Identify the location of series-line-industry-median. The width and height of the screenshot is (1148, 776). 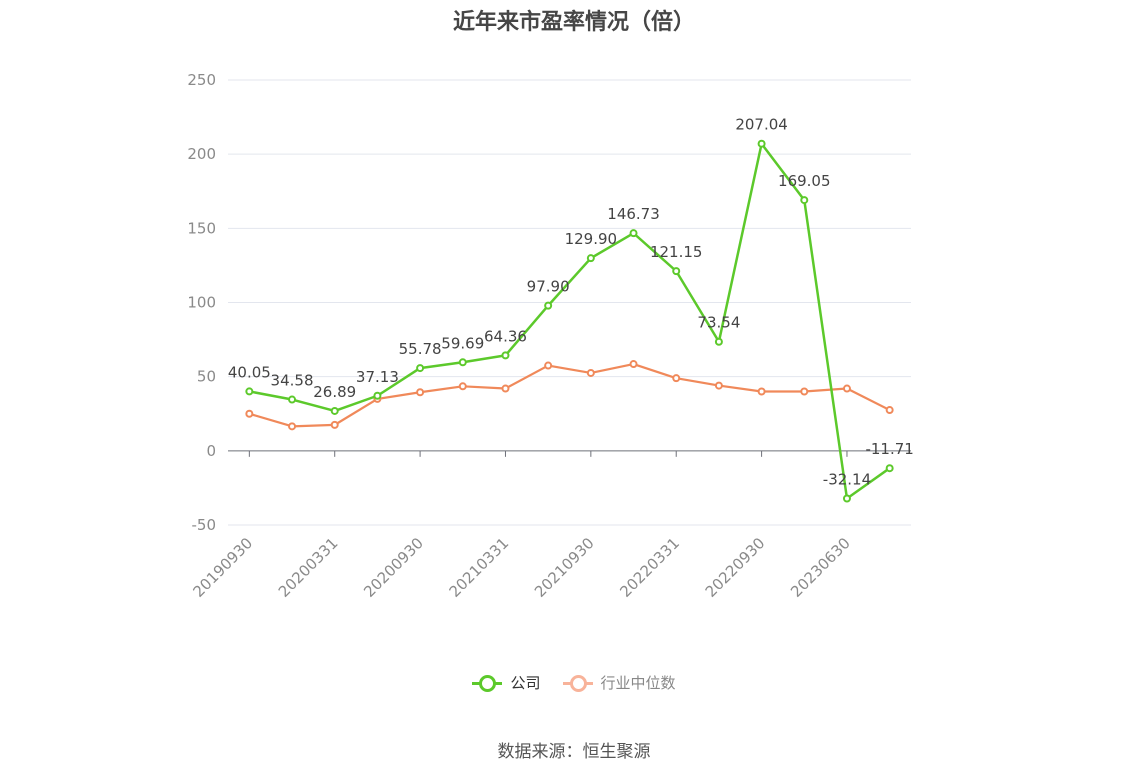
(570, 395).